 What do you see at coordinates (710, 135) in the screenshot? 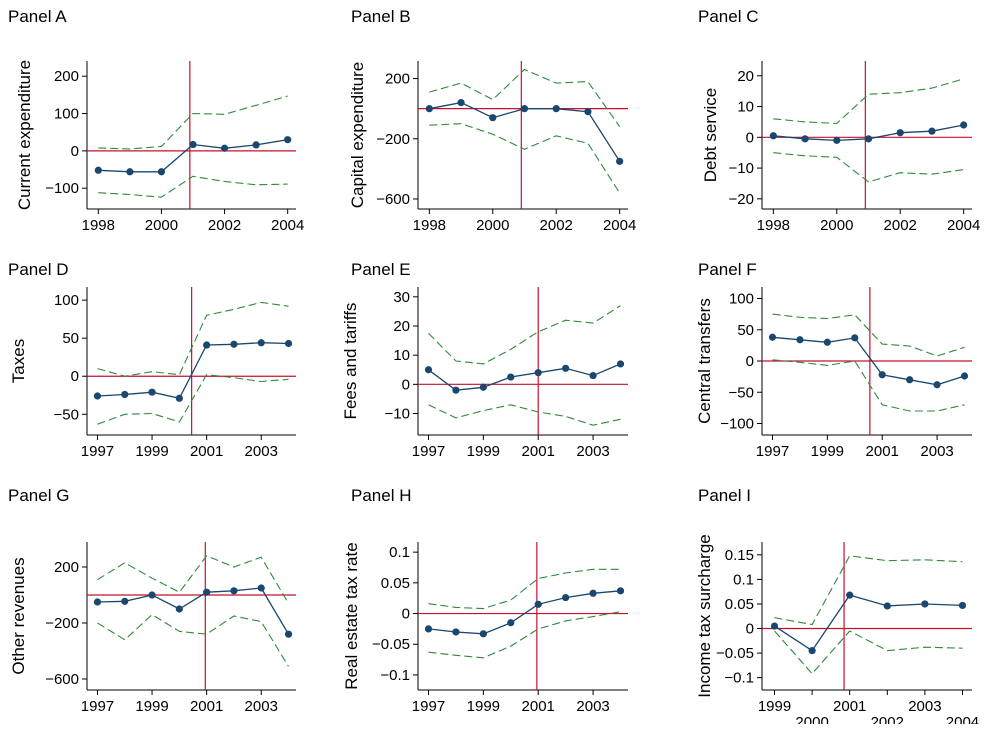
I see `y-axis-label: Debt service` at bounding box center [710, 135].